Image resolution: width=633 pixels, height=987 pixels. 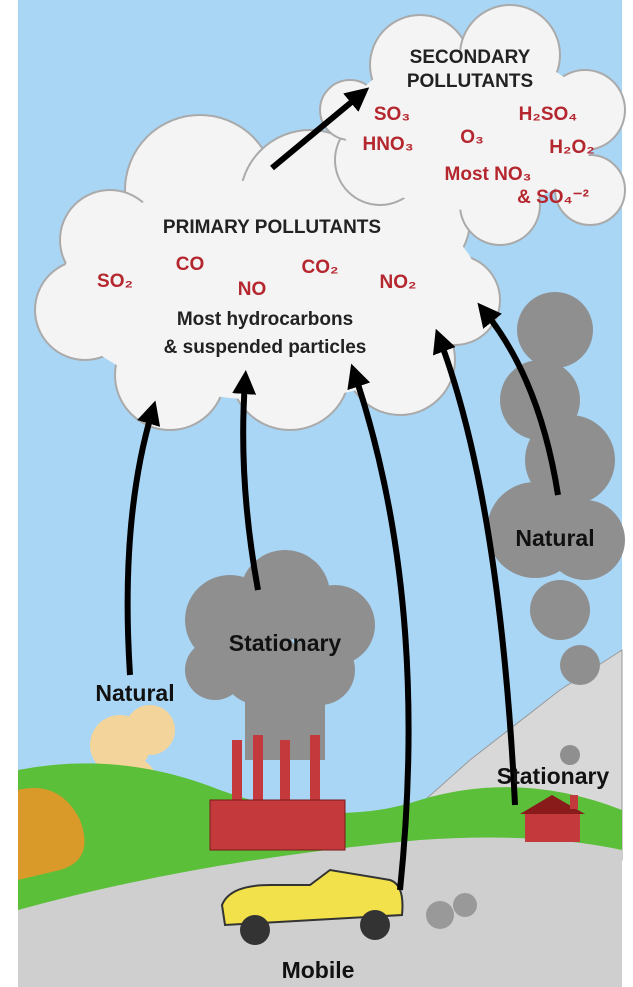 What do you see at coordinates (387, 144) in the screenshot?
I see `pollutant: HNO₃` at bounding box center [387, 144].